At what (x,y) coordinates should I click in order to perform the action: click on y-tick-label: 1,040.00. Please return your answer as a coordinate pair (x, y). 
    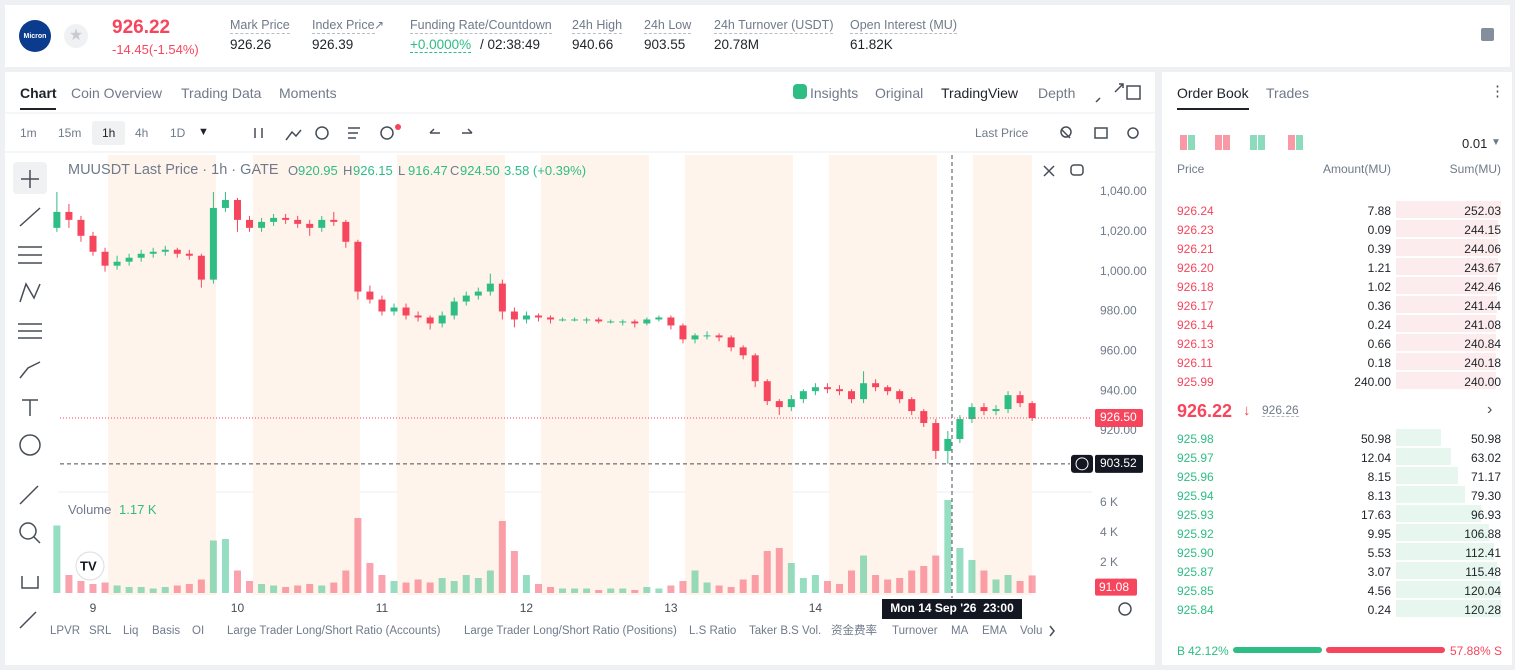
    Looking at the image, I should click on (1123, 191).